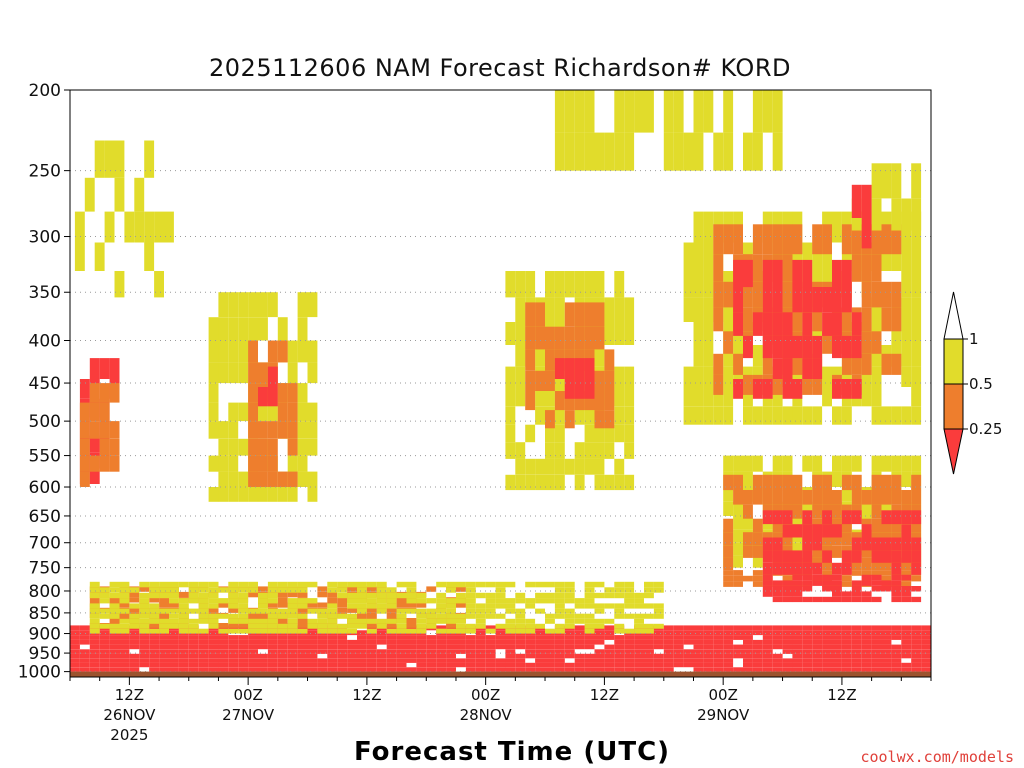 This screenshot has width=1024, height=768. Describe the element at coordinates (45, 341) in the screenshot. I see `ytick-label-400: 400` at that location.